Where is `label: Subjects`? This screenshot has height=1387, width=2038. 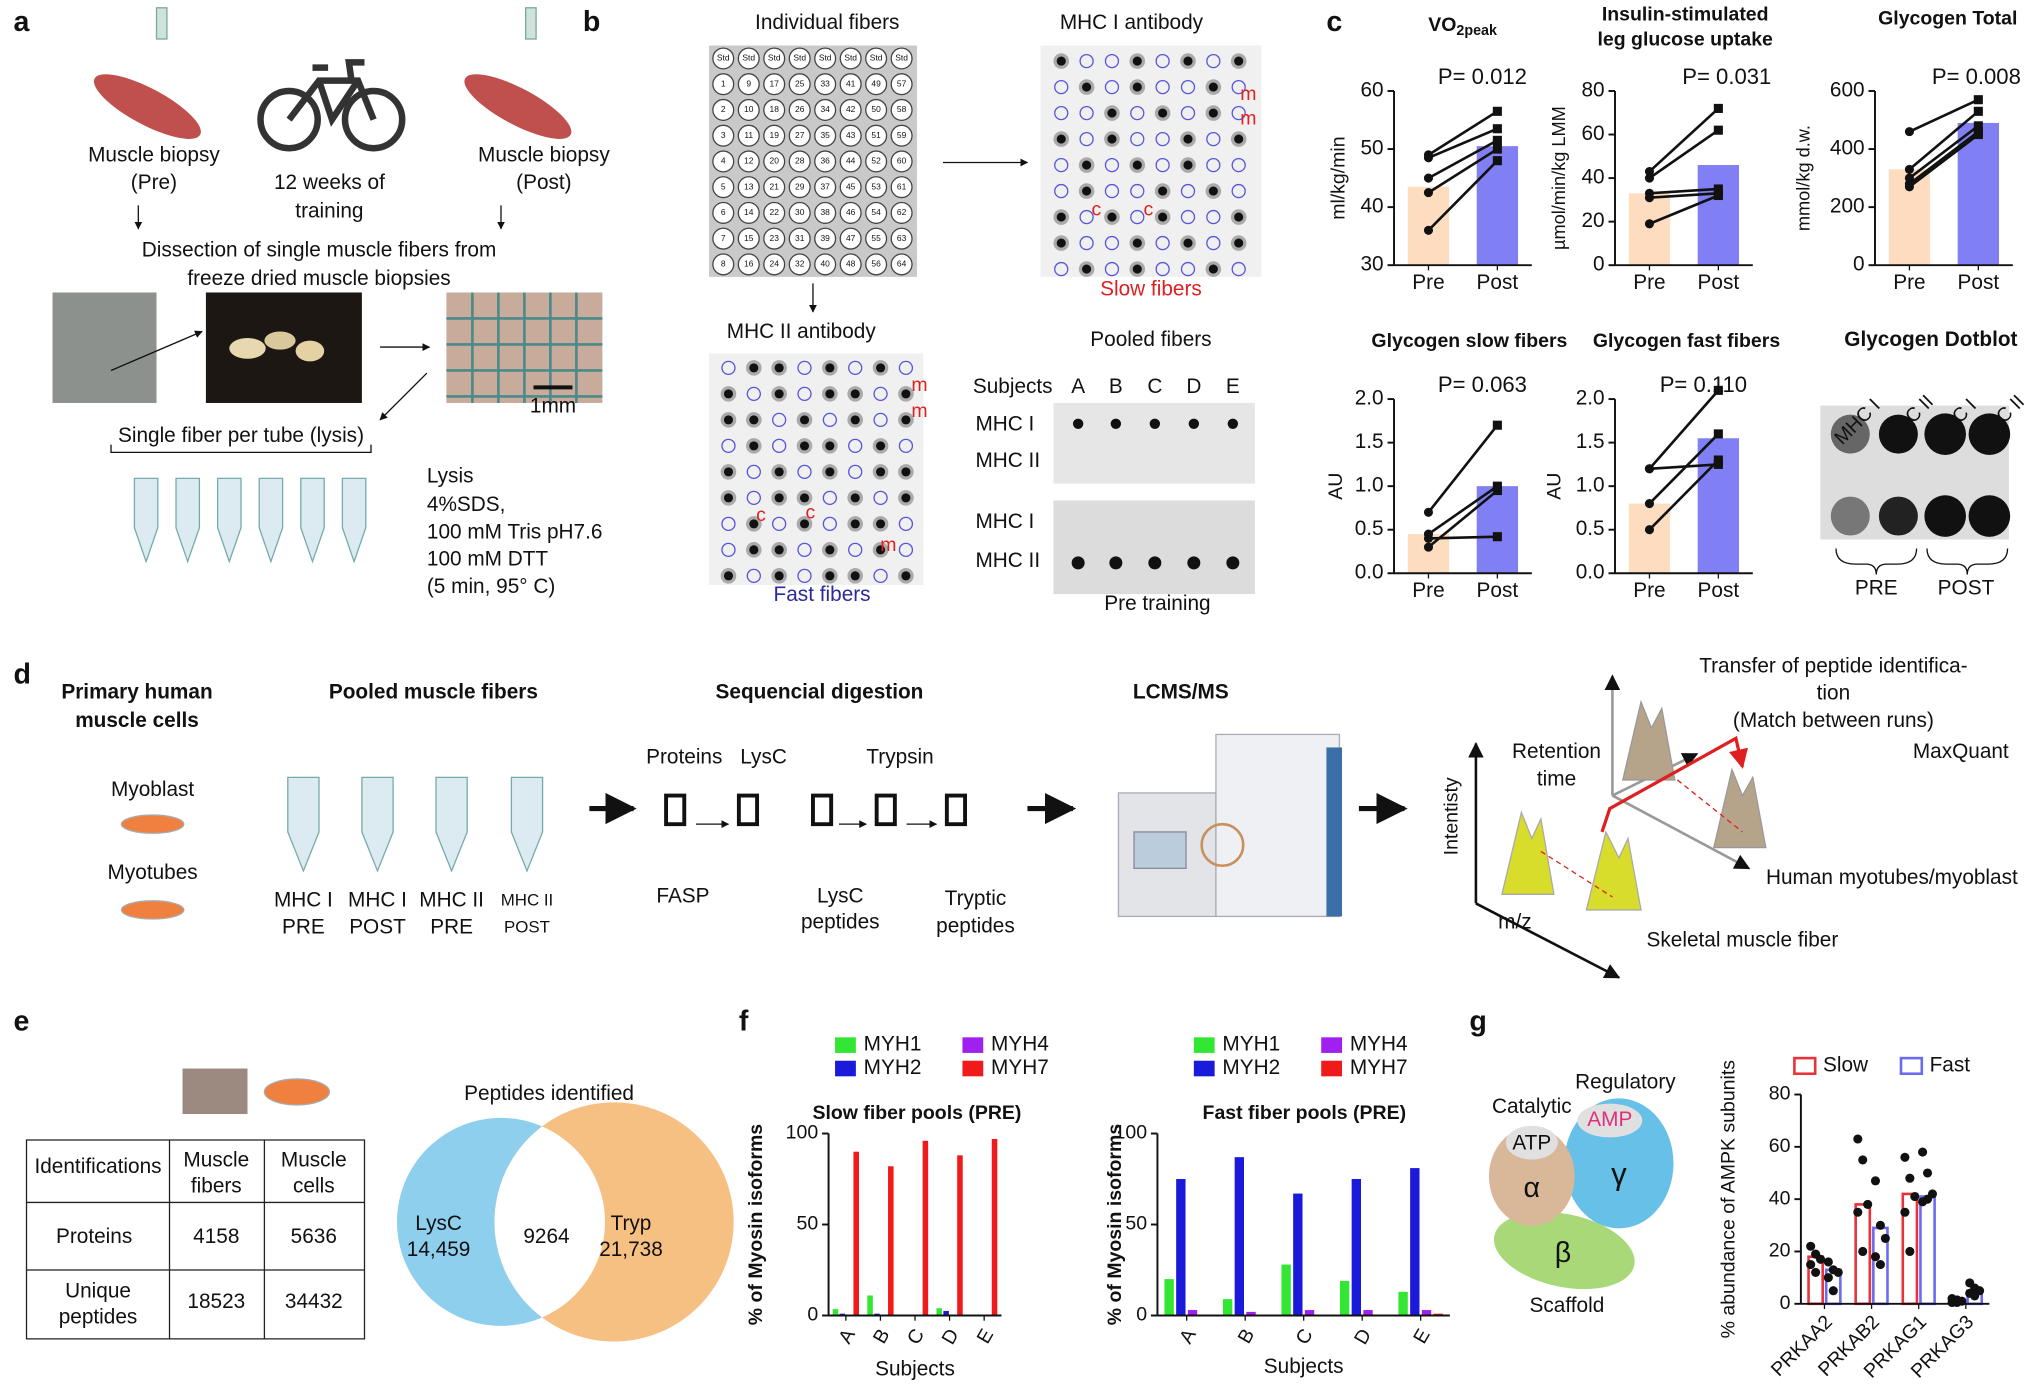
label: Subjects is located at coordinates (1013, 386).